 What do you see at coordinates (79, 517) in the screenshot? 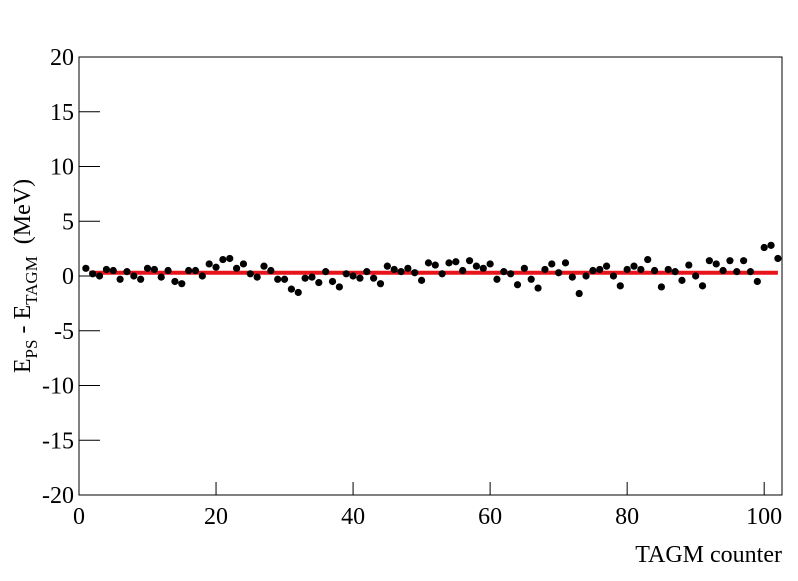
I see `x-tick-label: 0` at bounding box center [79, 517].